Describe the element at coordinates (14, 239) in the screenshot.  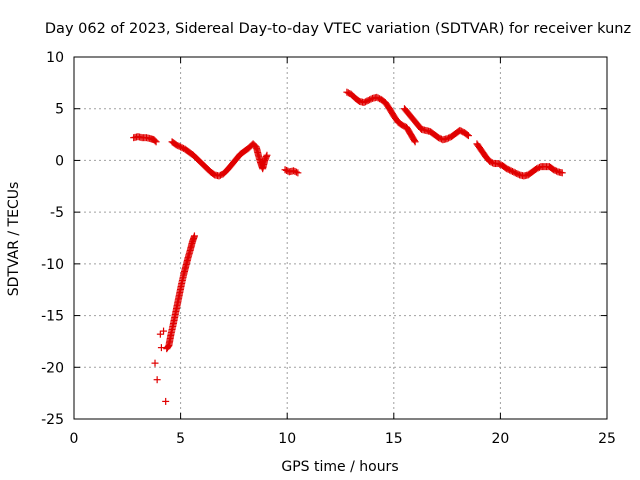
I see `y-axis-label: SDTVAR / TECUs` at that location.